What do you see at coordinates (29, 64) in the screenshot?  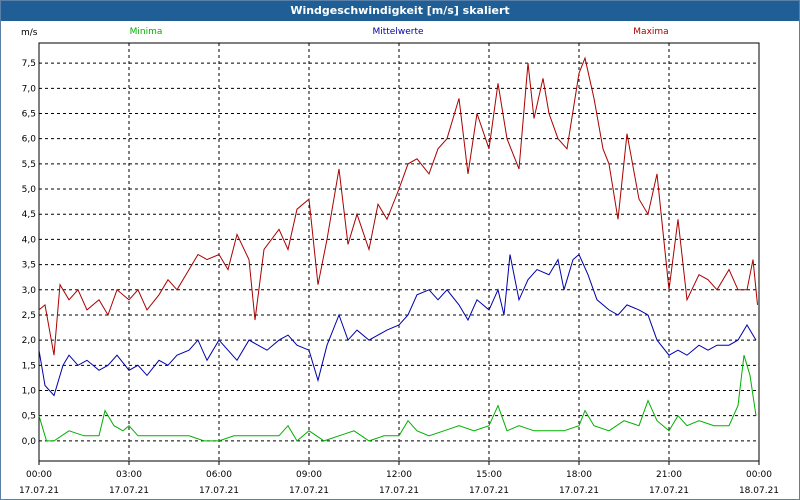 I see `y-tick-label: 7,5` at bounding box center [29, 64].